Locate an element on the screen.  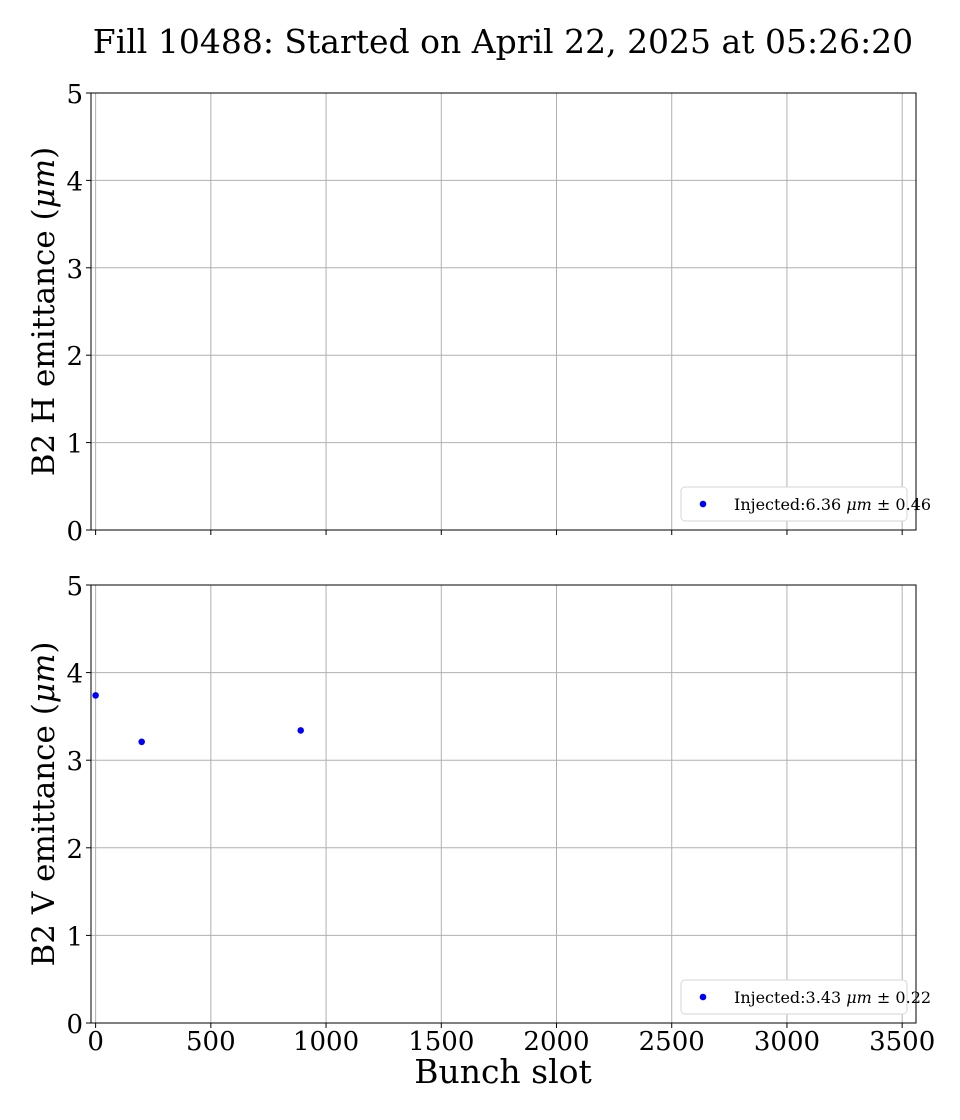
x-tick-label: 3500 is located at coordinates (902, 1042).